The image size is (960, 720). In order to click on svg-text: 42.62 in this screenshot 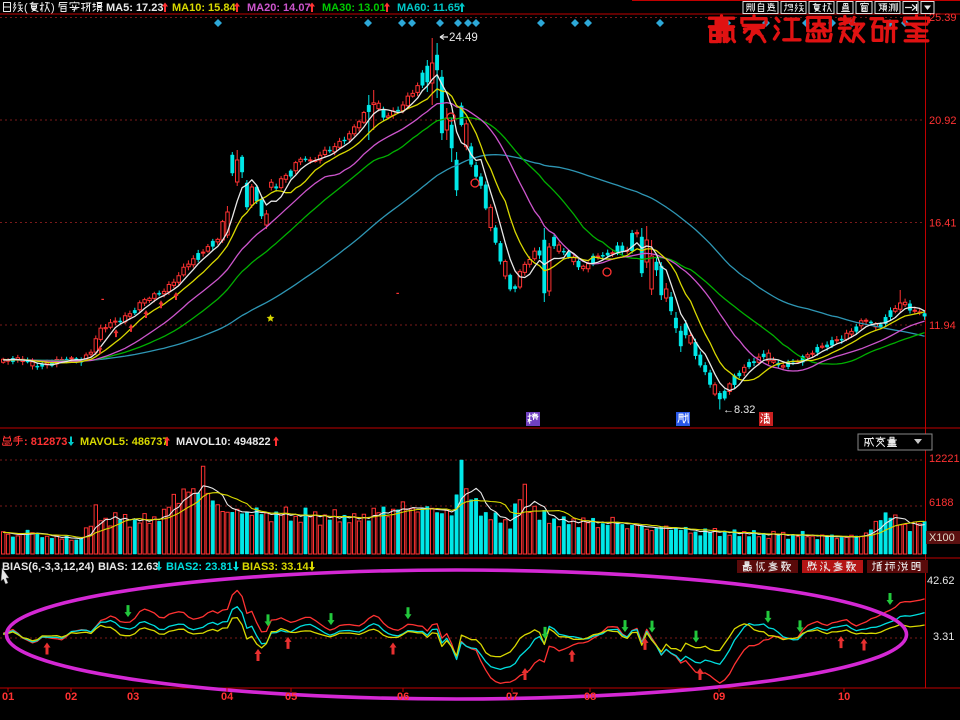, I will do `click(941, 581)`.